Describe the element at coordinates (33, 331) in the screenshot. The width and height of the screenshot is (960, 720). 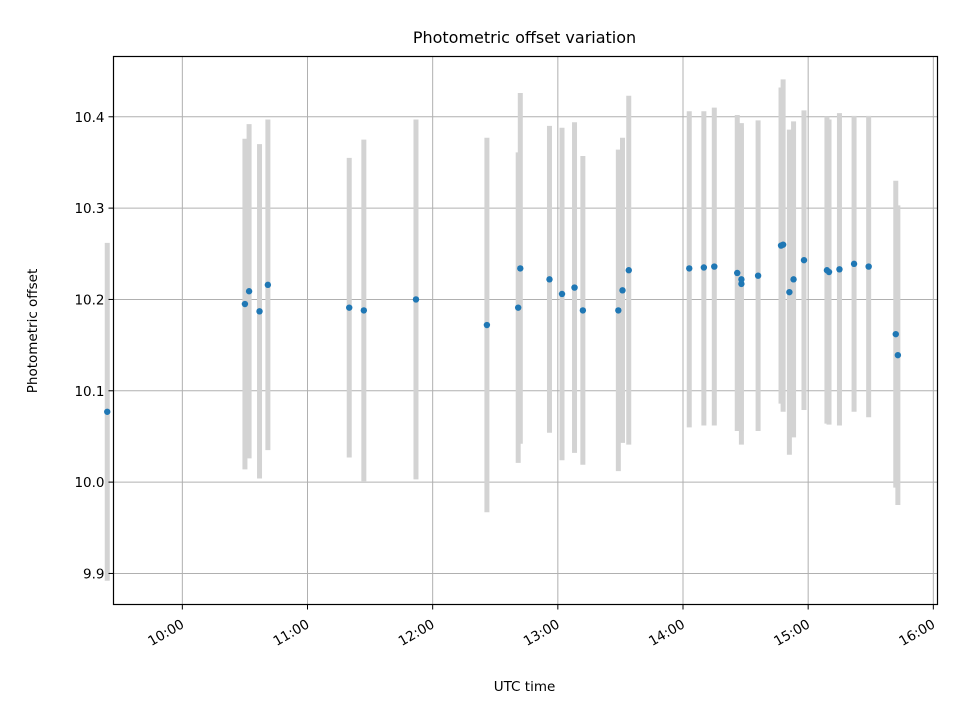
I see `y-axis-label: Photometric offset` at that location.